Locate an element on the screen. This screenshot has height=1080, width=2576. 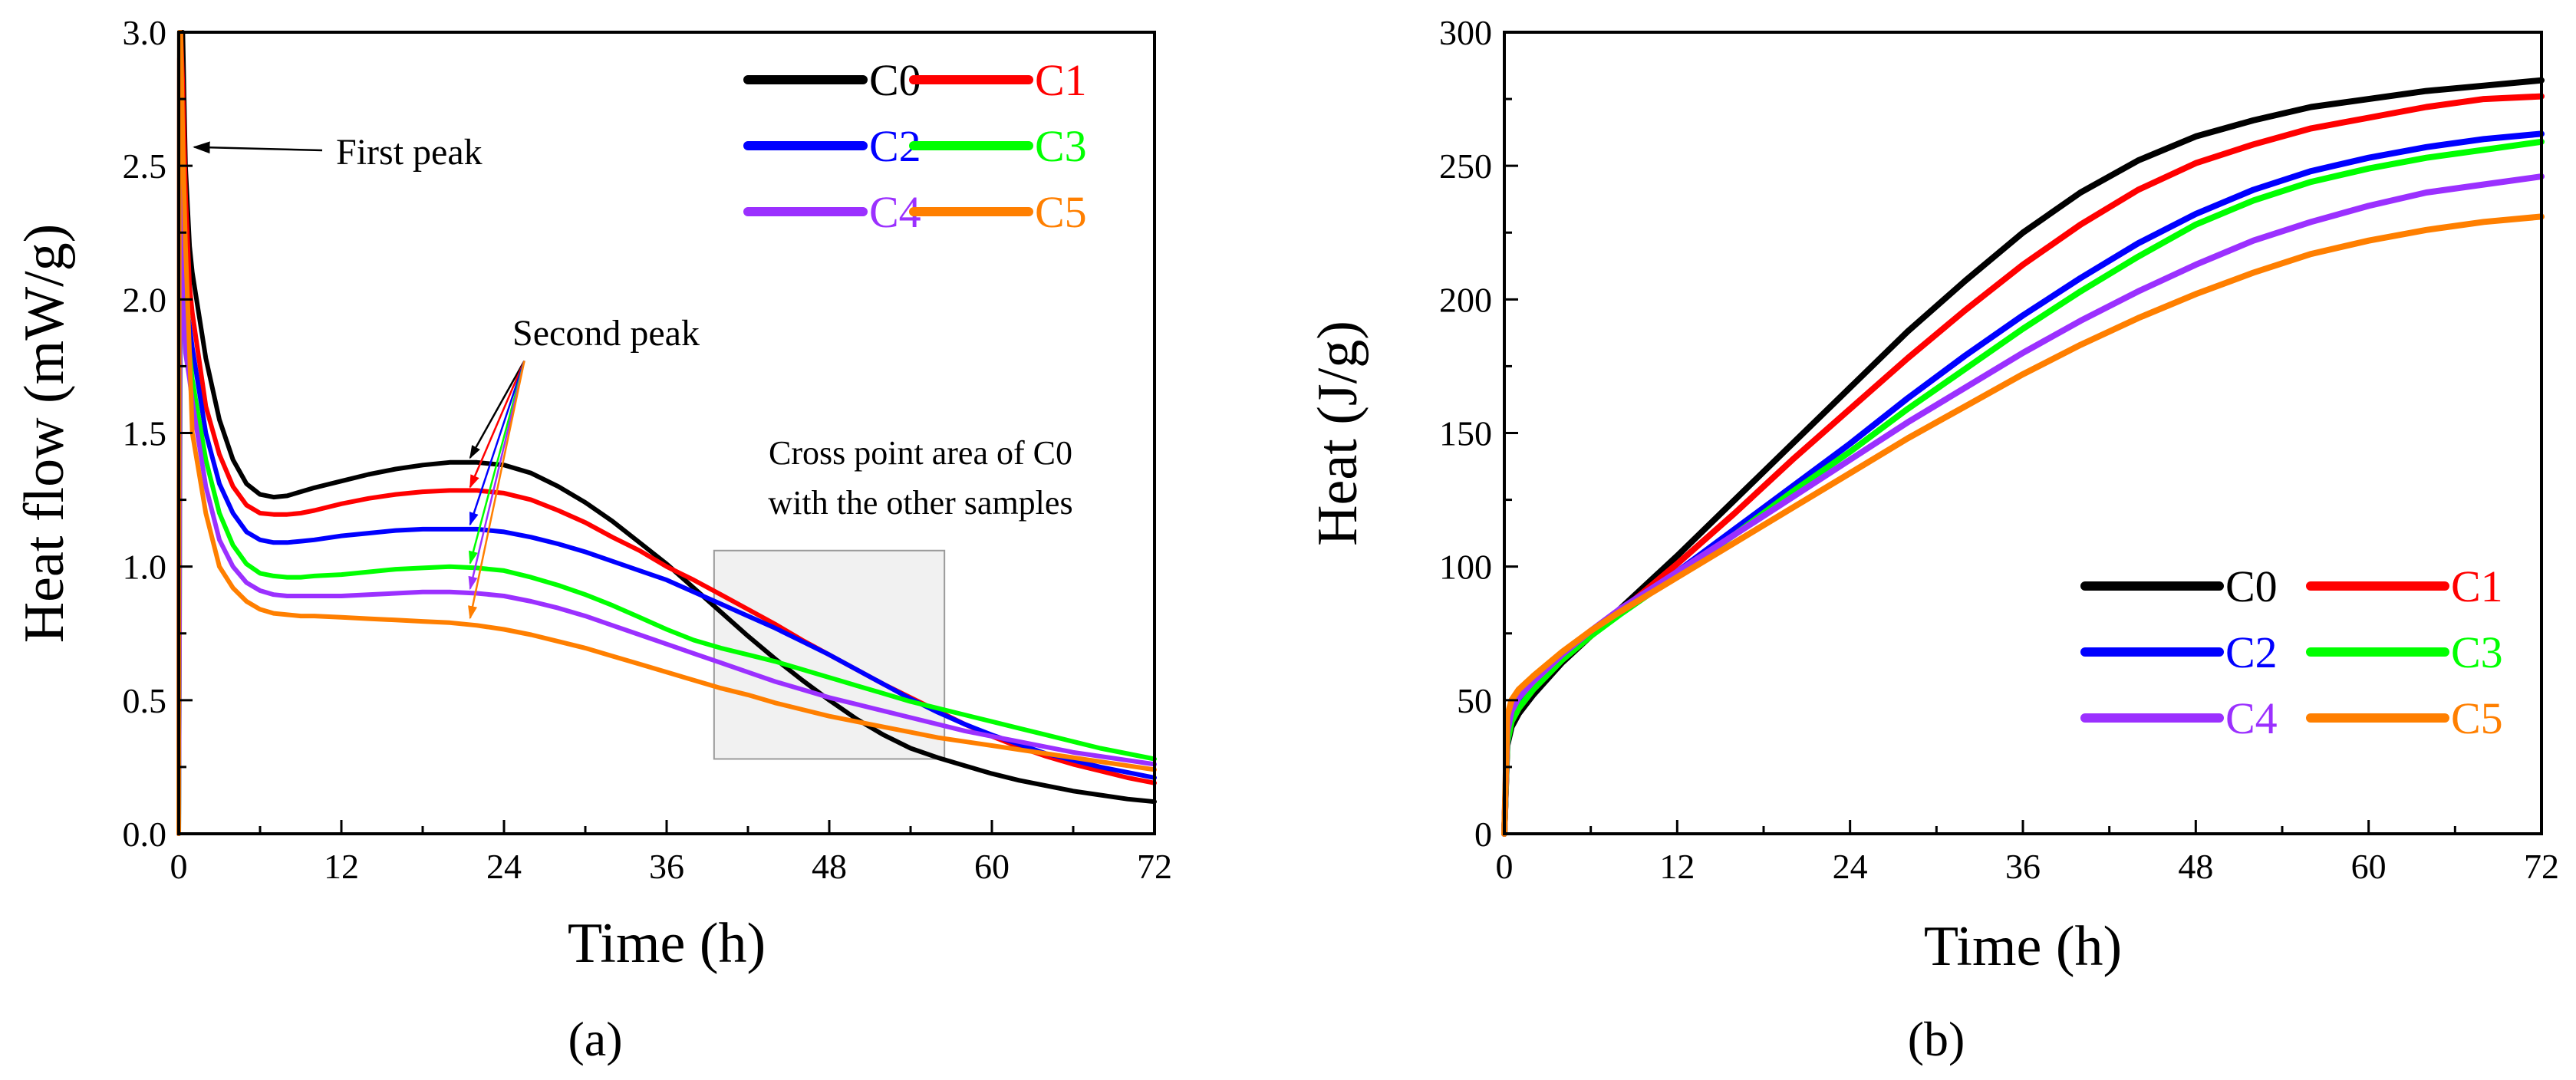
legend-label-c2: C2 is located at coordinates (2251, 652).